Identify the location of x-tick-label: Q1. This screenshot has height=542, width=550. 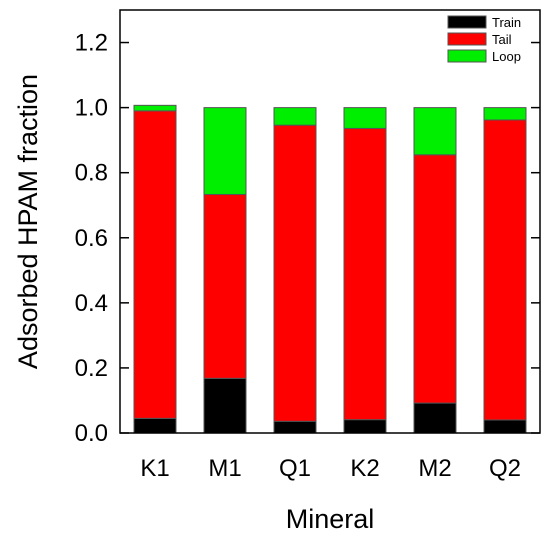
(295, 468).